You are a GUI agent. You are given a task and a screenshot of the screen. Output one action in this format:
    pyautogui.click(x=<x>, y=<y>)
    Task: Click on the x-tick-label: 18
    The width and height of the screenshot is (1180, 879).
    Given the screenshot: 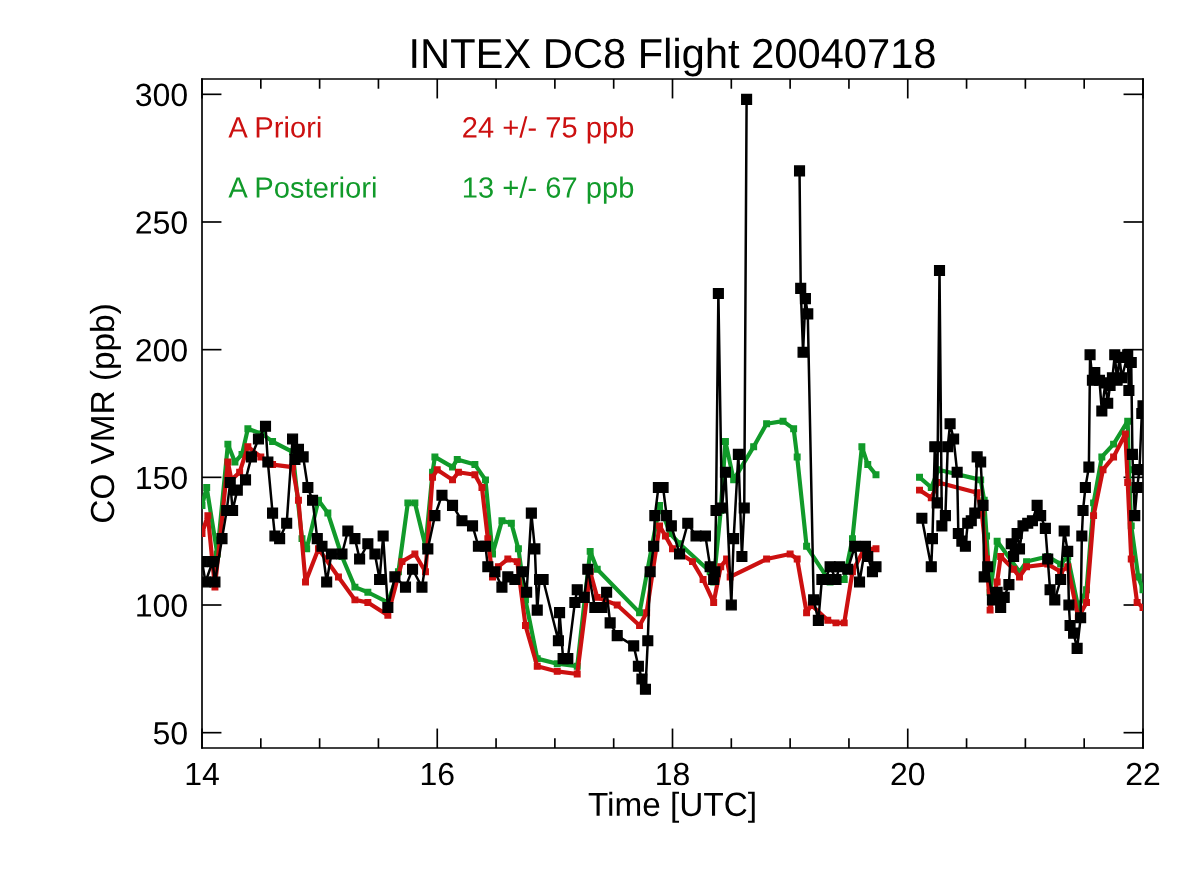 What is the action you would take?
    pyautogui.click(x=673, y=774)
    